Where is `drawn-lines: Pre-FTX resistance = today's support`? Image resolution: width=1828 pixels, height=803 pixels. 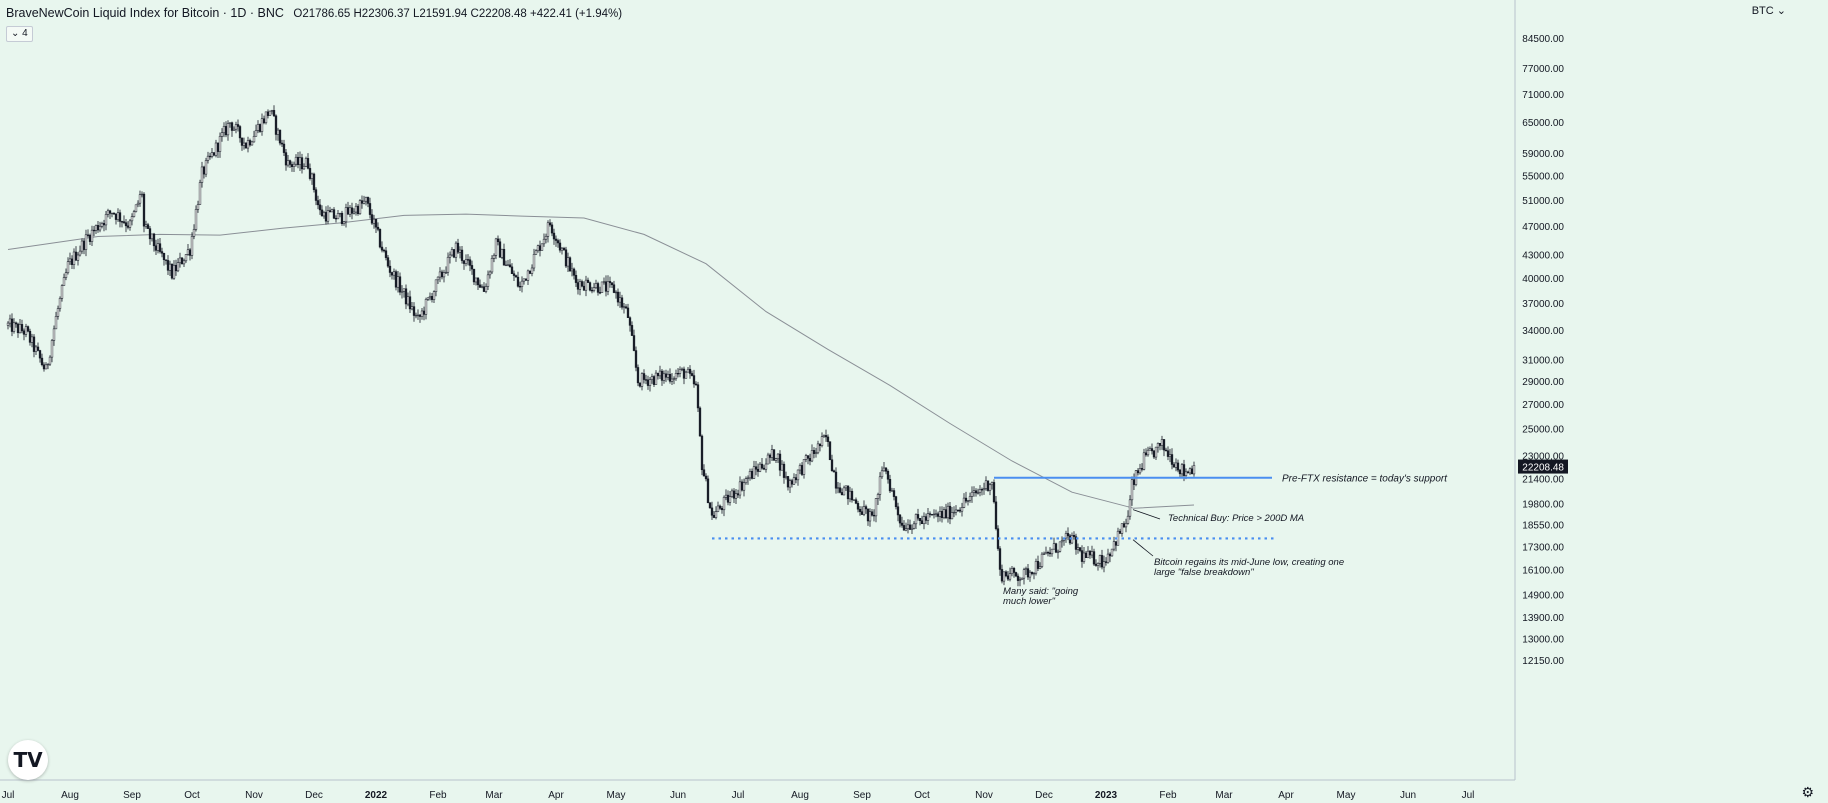
drawn-lines: Pre-FTX resistance = today's support is located at coordinates (1080, 507).